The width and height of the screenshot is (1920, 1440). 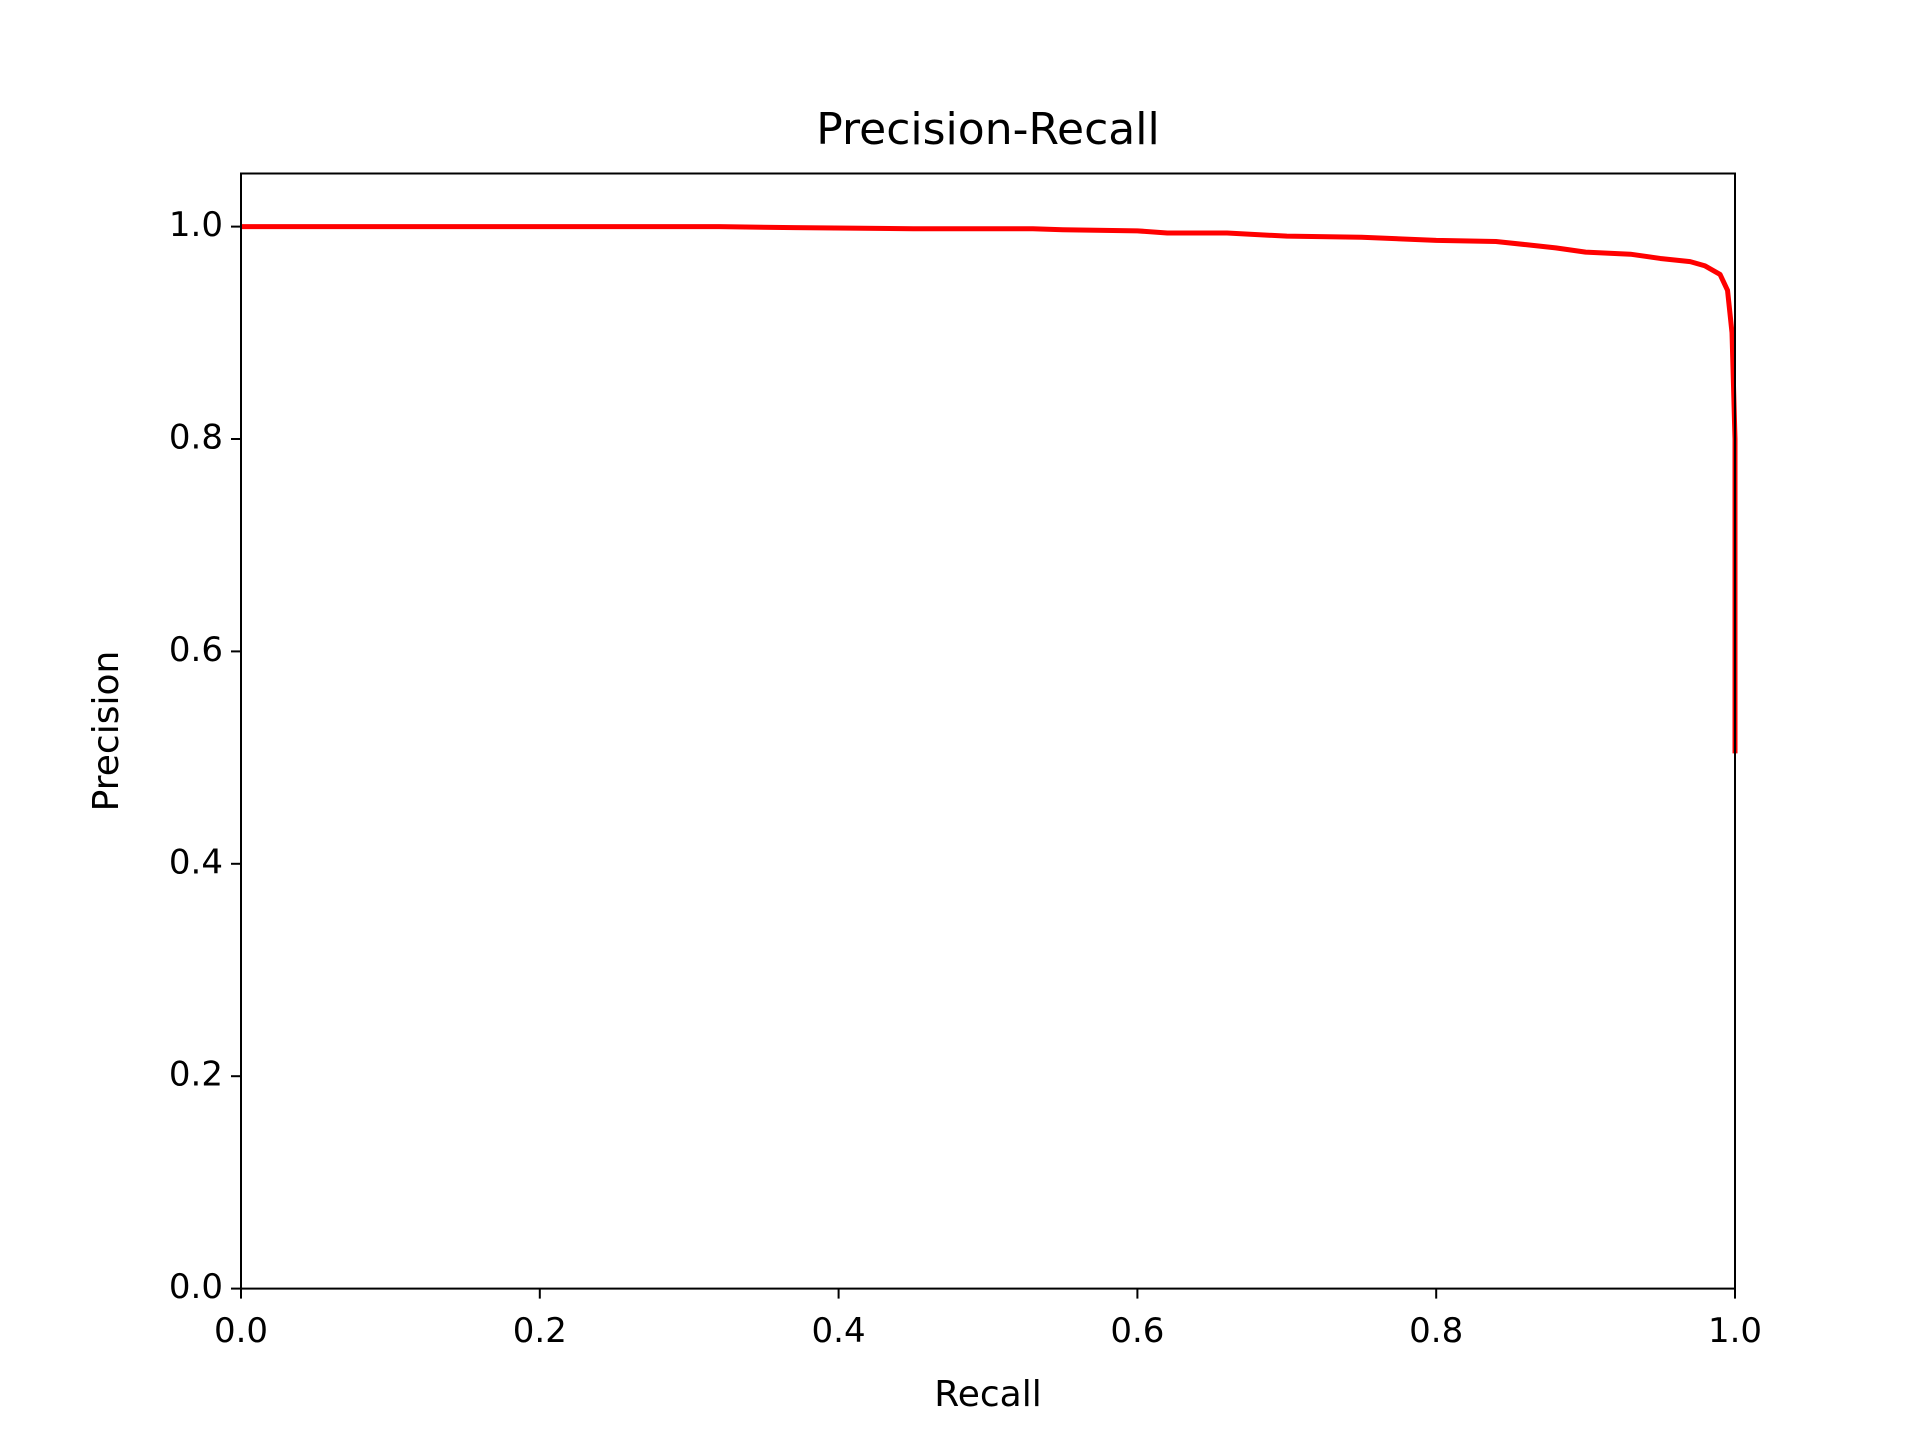 What do you see at coordinates (1137, 1331) in the screenshot?
I see `x-tick-label: 0.6` at bounding box center [1137, 1331].